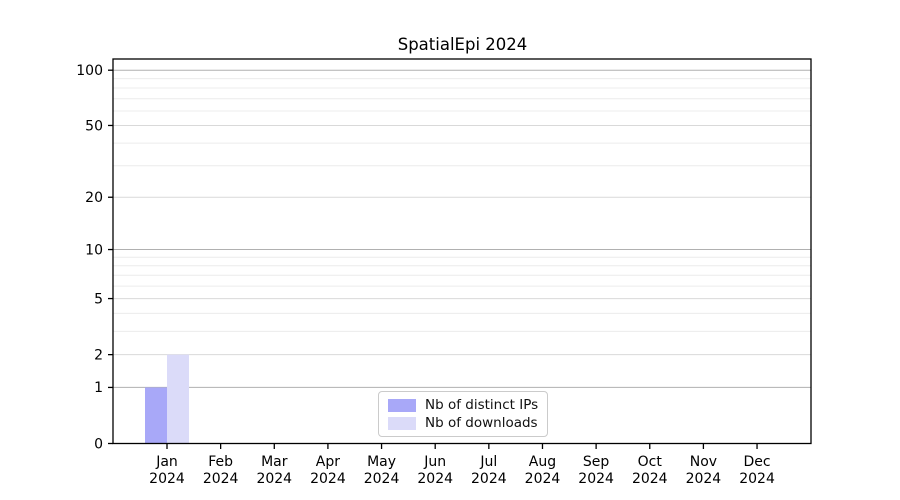 This screenshot has height=500, width=900. Describe the element at coordinates (98, 299) in the screenshot. I see `y-tick-label: 5` at that location.